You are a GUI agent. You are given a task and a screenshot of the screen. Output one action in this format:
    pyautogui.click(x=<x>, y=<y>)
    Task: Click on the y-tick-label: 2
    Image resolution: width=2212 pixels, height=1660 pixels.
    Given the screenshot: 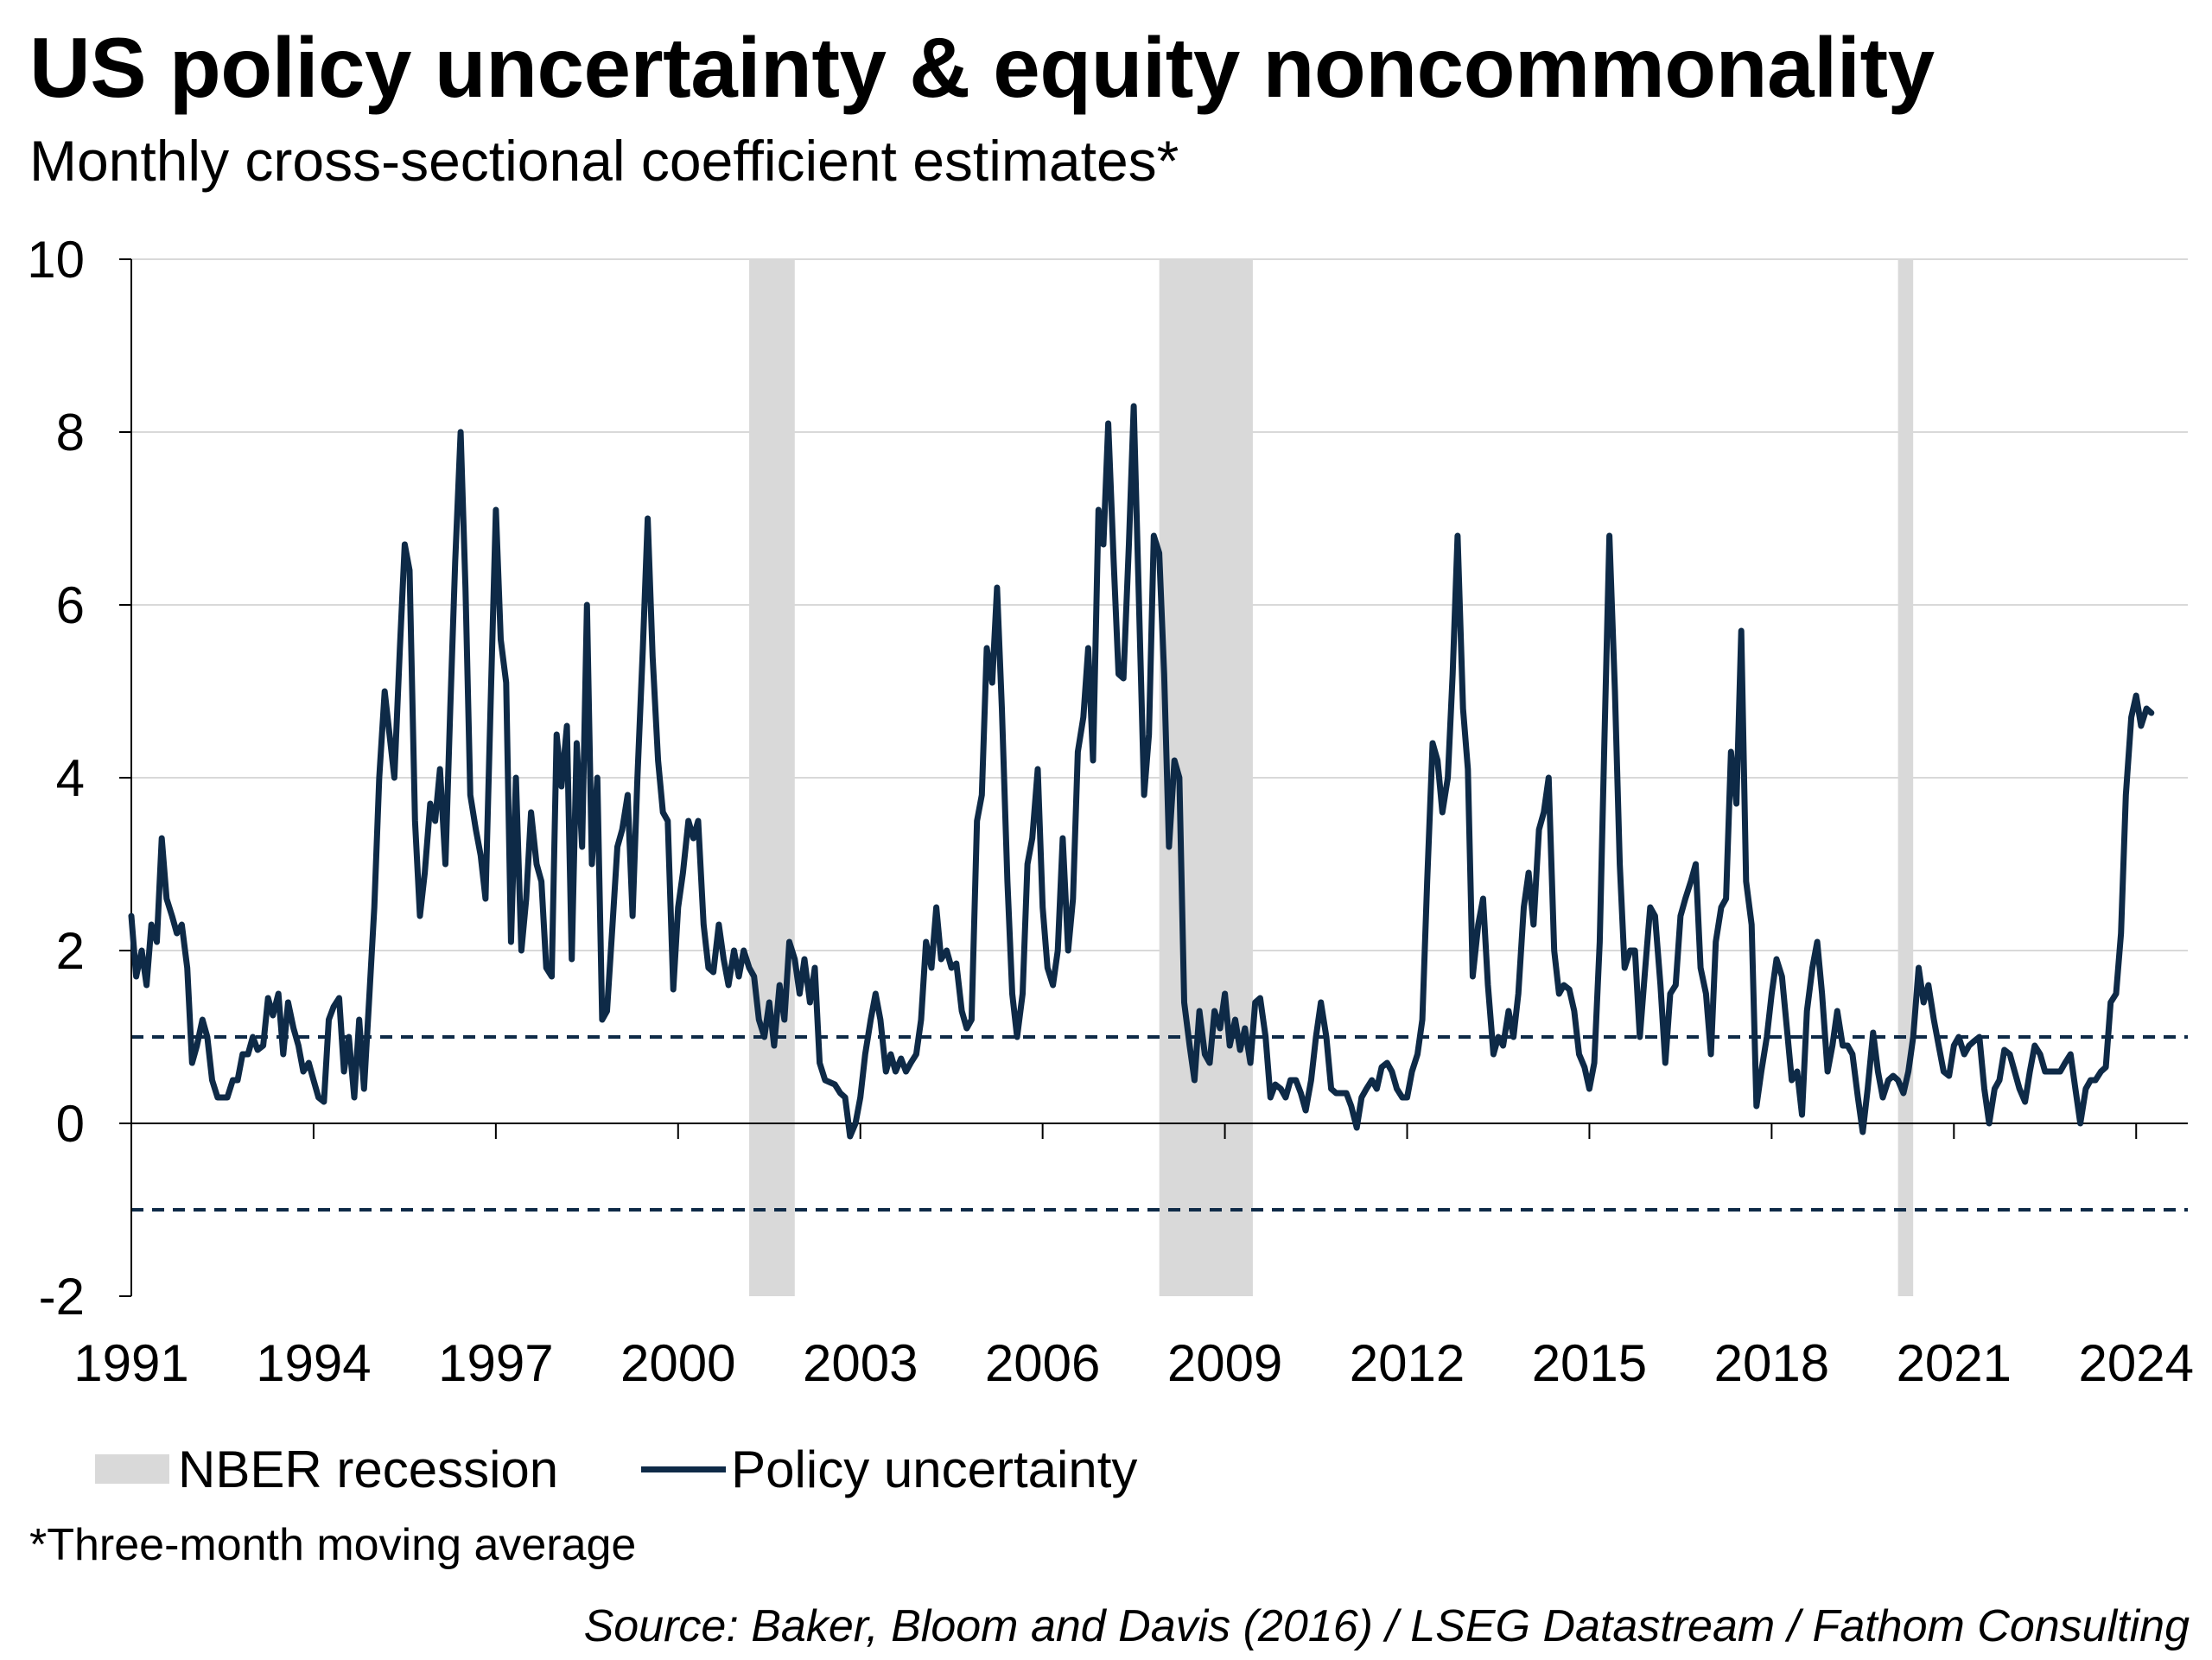 What is the action you would take?
    pyautogui.click(x=70, y=951)
    